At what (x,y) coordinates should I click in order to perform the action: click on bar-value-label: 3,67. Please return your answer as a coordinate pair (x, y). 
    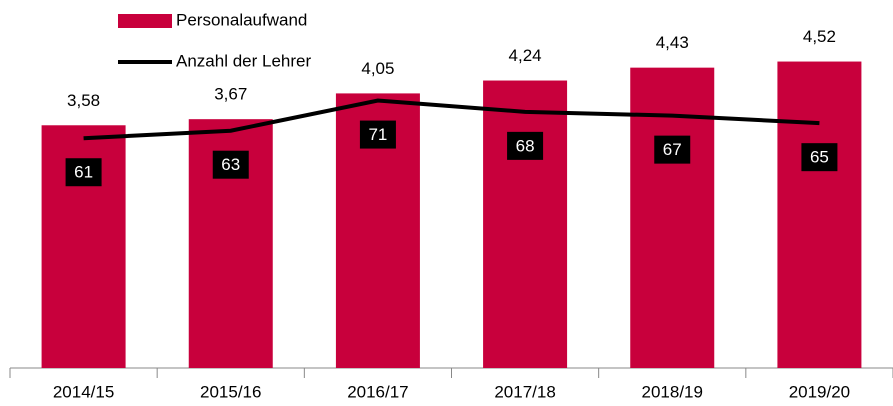
    Looking at the image, I should click on (230, 94).